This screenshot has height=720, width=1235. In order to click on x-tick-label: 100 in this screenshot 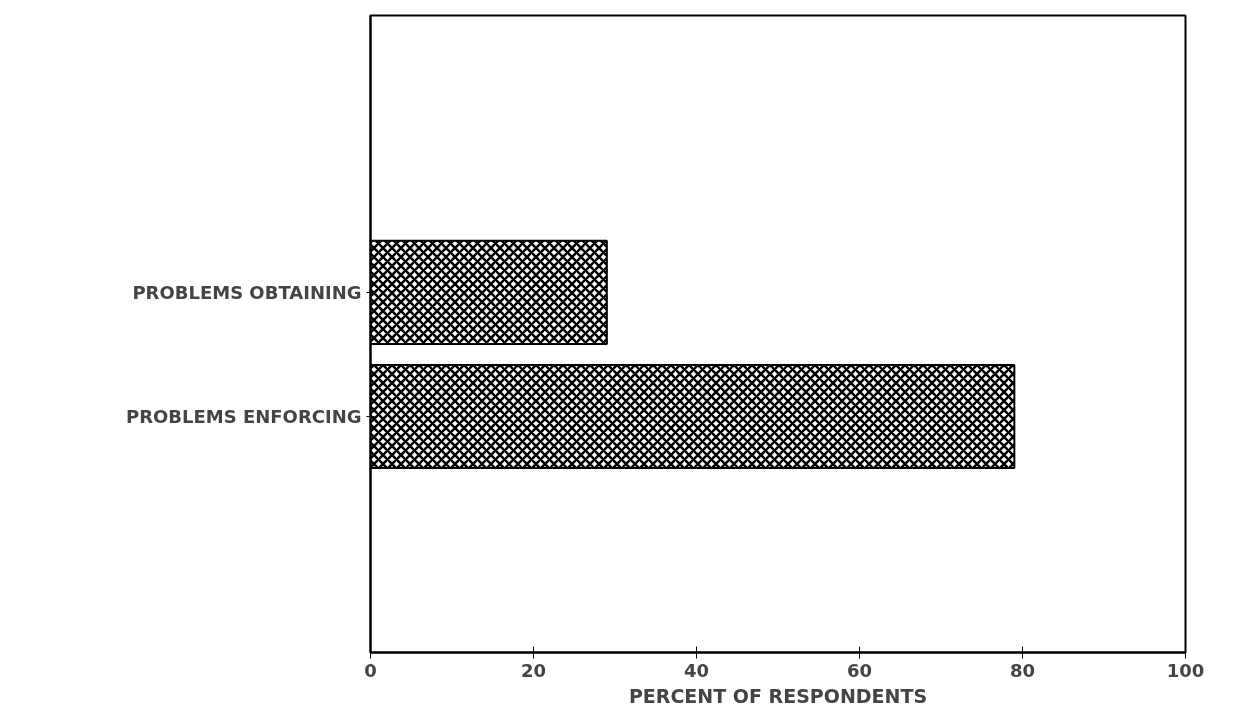, I will do `click(1185, 670)`.